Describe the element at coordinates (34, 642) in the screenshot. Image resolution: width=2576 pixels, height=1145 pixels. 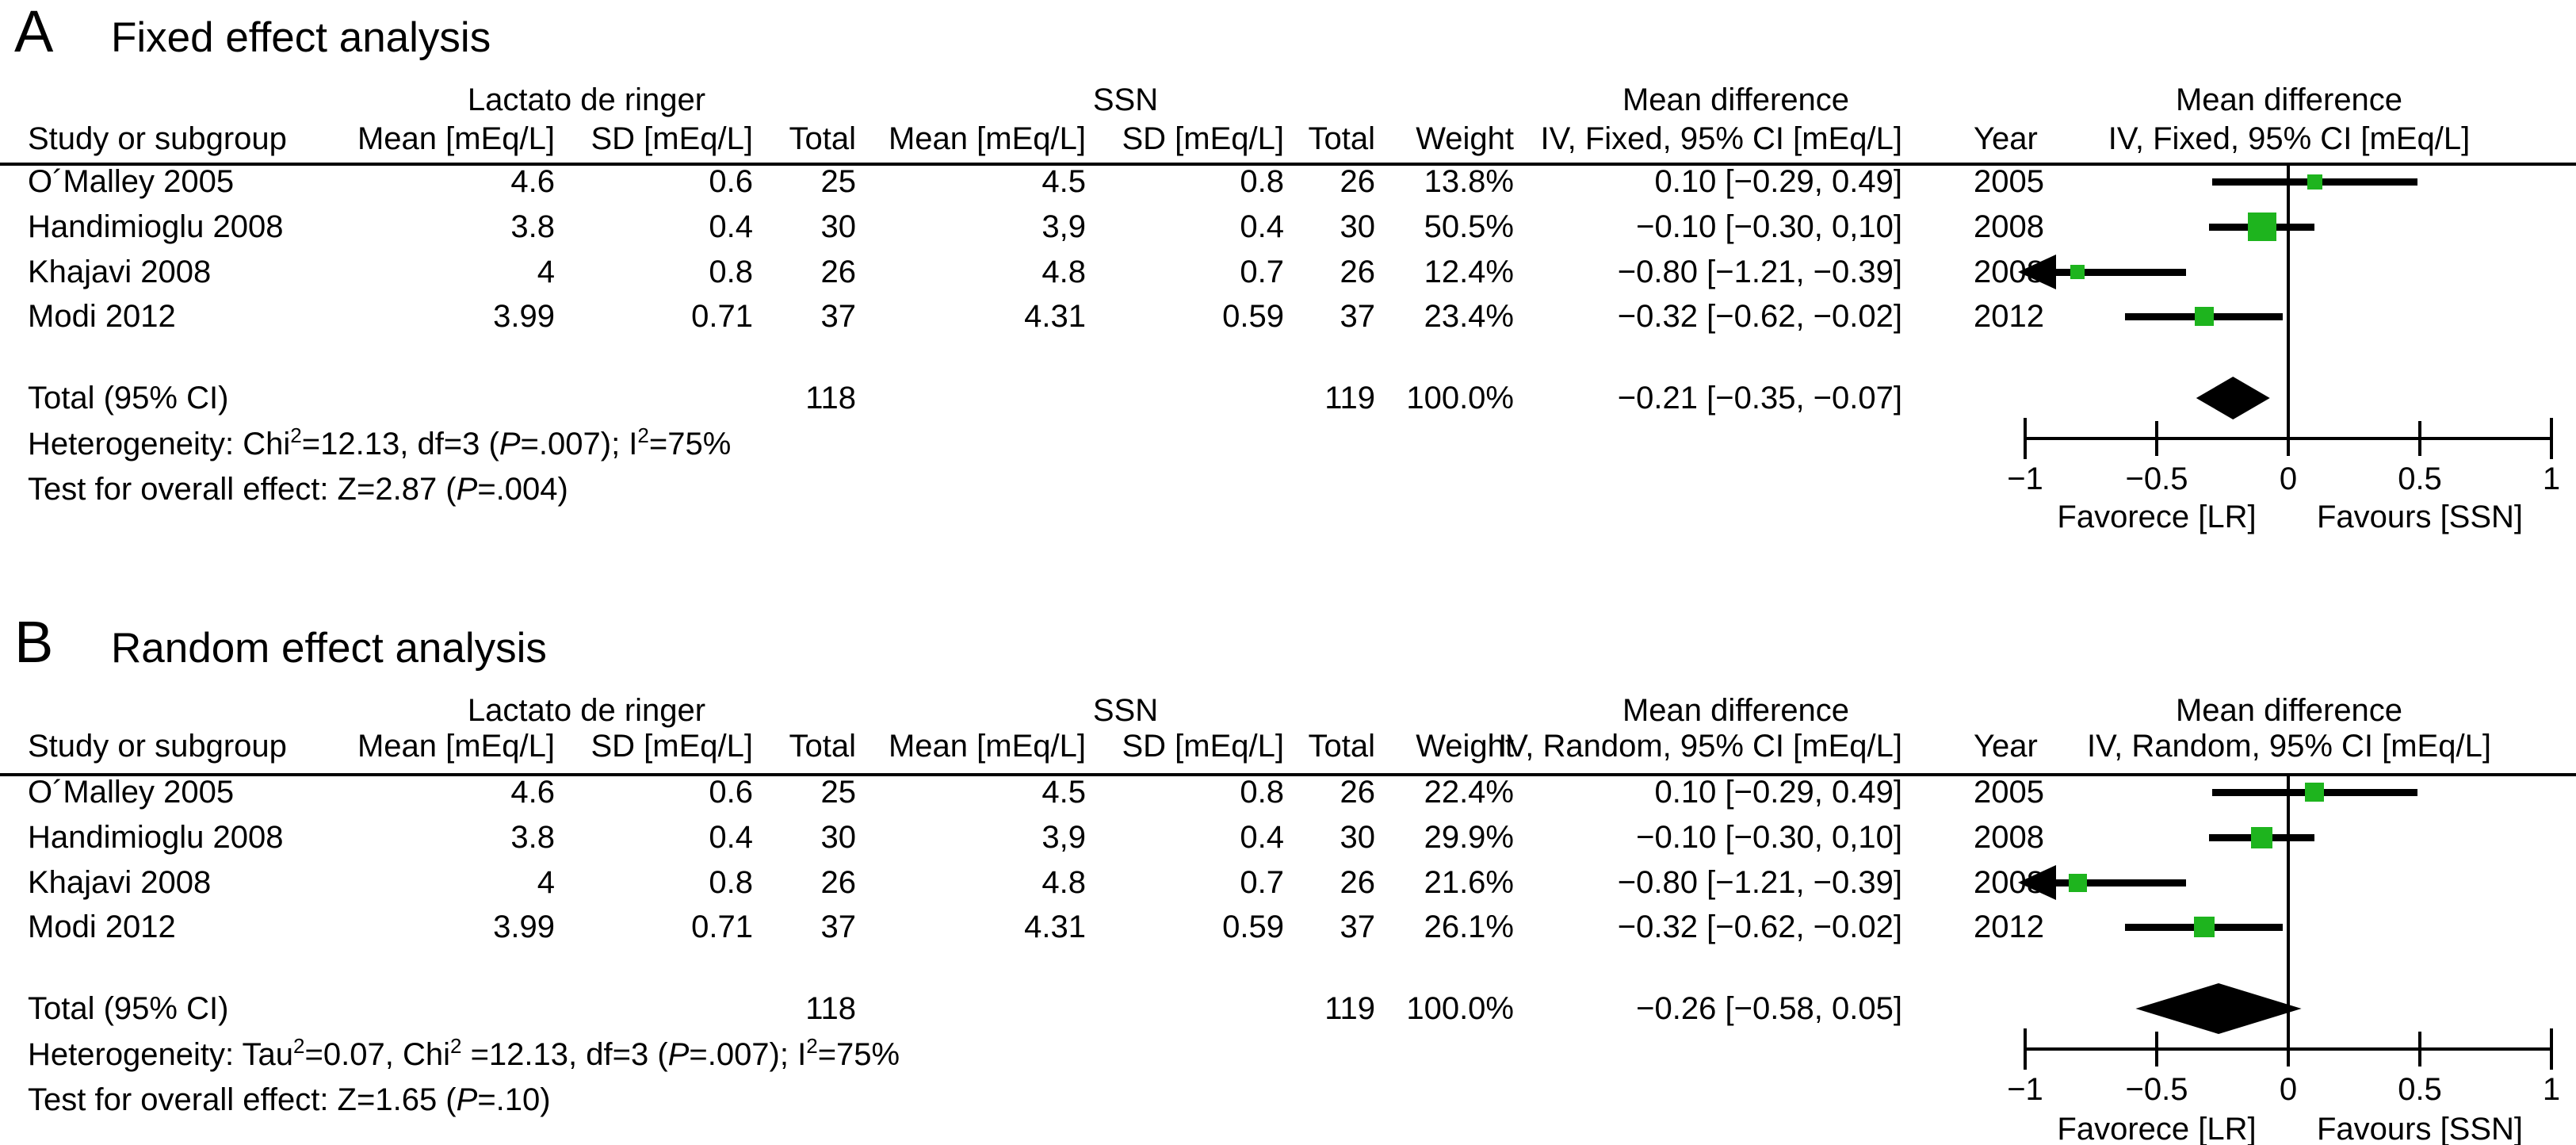
I see `panel-b-letter: B` at that location.